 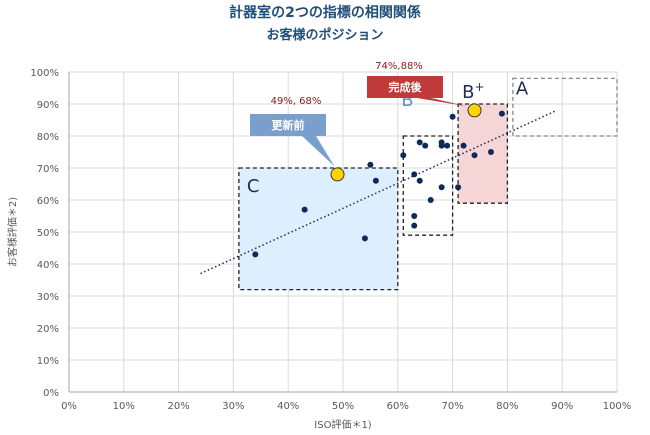 I want to click on y-tick-label: 100%, so click(x=44, y=73).